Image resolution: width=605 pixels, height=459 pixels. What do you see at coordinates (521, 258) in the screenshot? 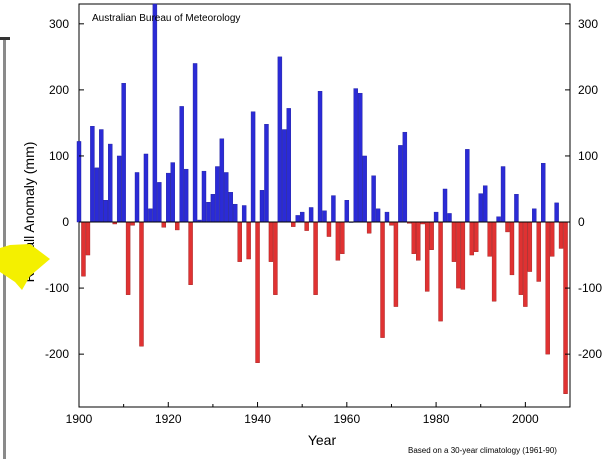
I see `bar-1999` at bounding box center [521, 258].